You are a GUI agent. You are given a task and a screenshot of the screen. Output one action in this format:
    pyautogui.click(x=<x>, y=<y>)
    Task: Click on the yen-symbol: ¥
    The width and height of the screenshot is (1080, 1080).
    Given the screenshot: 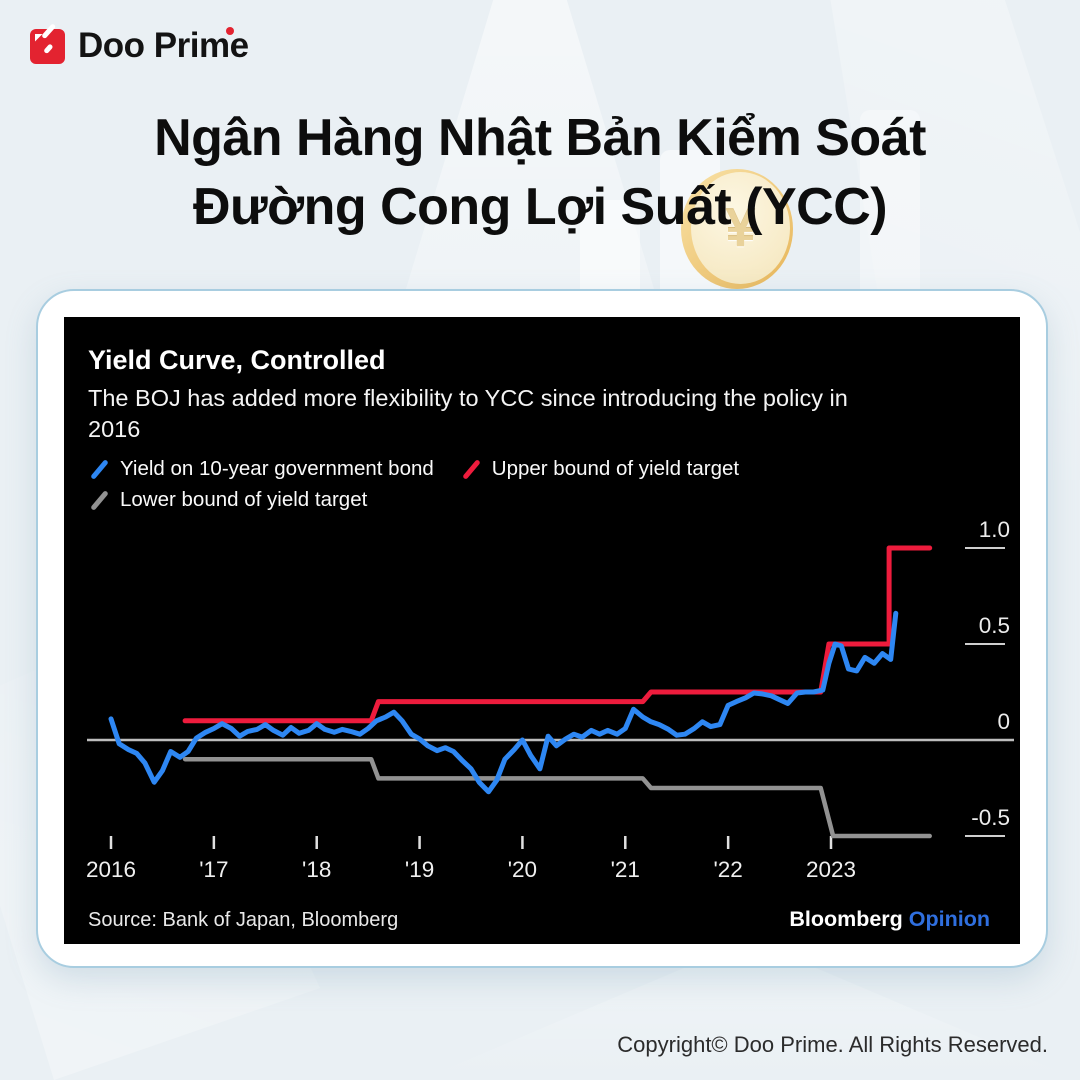 What is the action you would take?
    pyautogui.click(x=740, y=228)
    